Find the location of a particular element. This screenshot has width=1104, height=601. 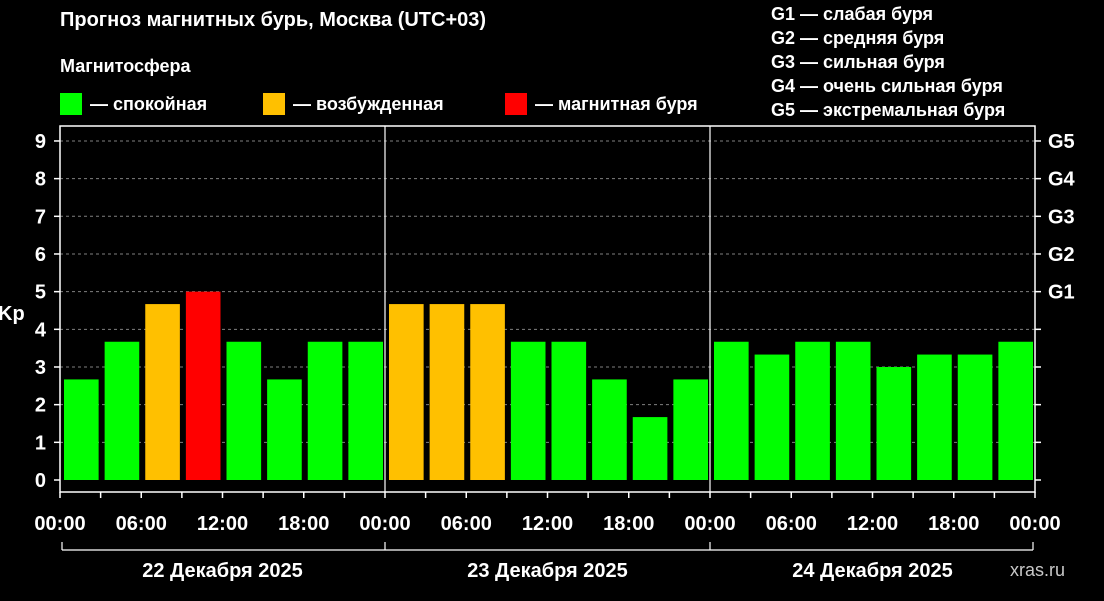

y-tick-label: 8 is located at coordinates (40, 180).